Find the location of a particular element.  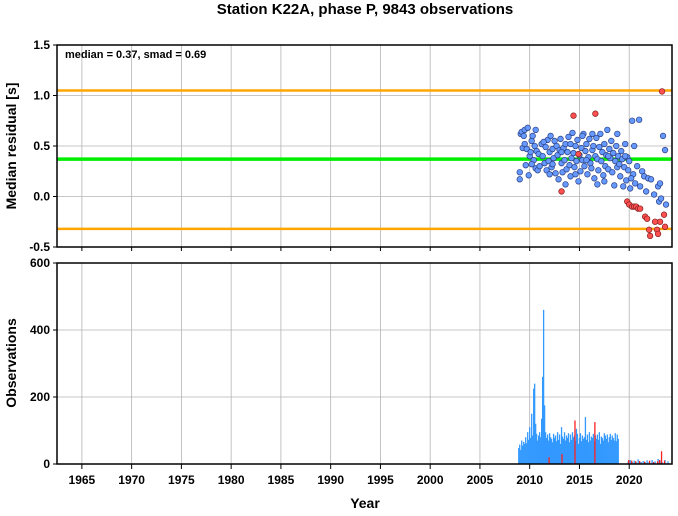

x-tick-label: 1985 is located at coordinates (281, 480).